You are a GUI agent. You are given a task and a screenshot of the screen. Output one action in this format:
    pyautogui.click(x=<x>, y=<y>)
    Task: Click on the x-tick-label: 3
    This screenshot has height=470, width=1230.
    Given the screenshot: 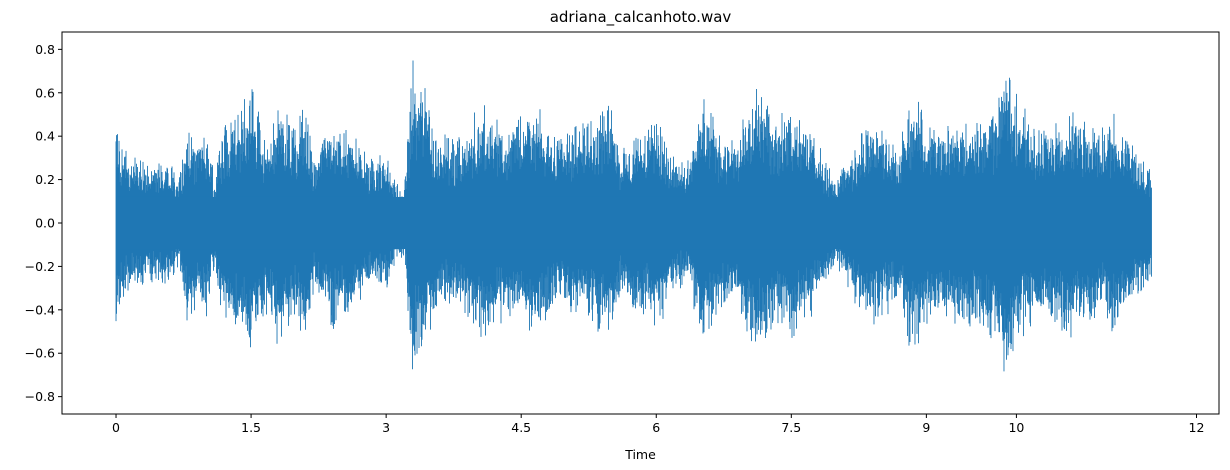 What is the action you would take?
    pyautogui.click(x=386, y=427)
    